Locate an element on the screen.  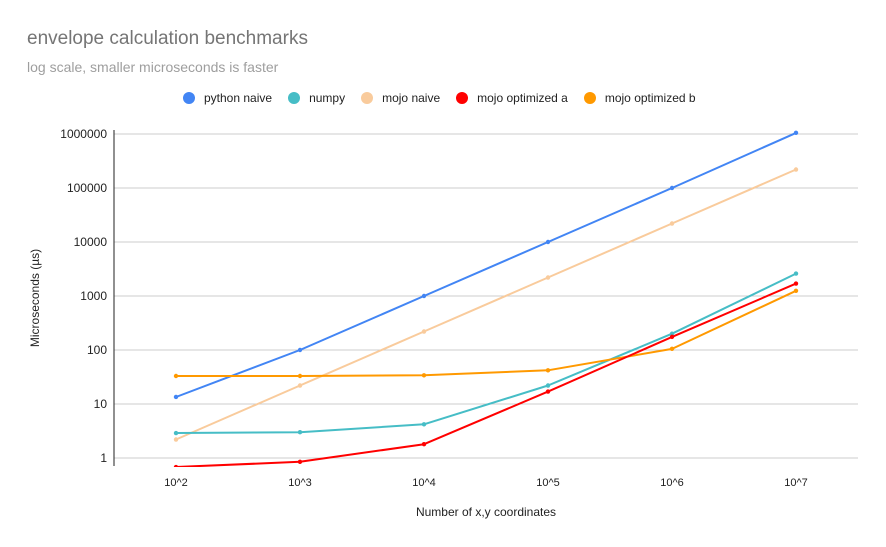
series-mojo-optimized-b is located at coordinates (486, 333).